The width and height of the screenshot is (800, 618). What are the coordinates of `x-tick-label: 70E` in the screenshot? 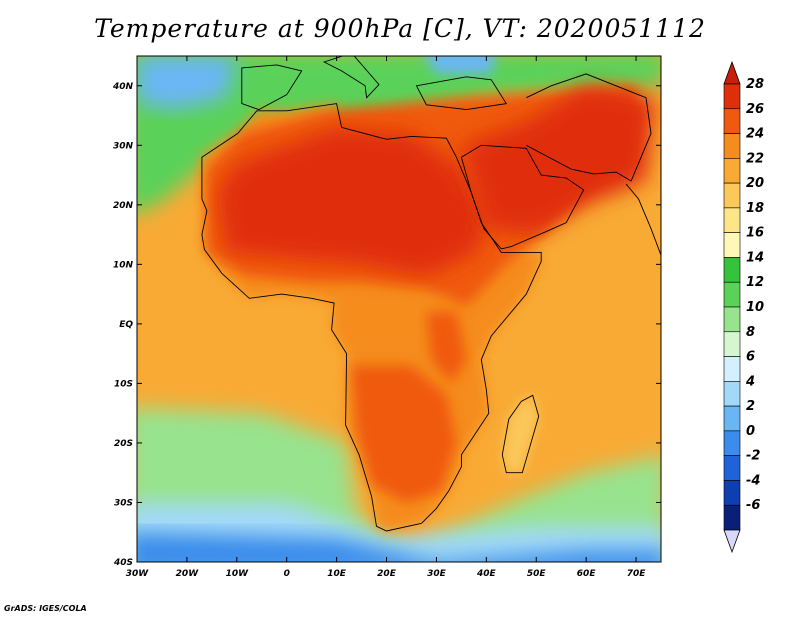 It's located at (637, 574).